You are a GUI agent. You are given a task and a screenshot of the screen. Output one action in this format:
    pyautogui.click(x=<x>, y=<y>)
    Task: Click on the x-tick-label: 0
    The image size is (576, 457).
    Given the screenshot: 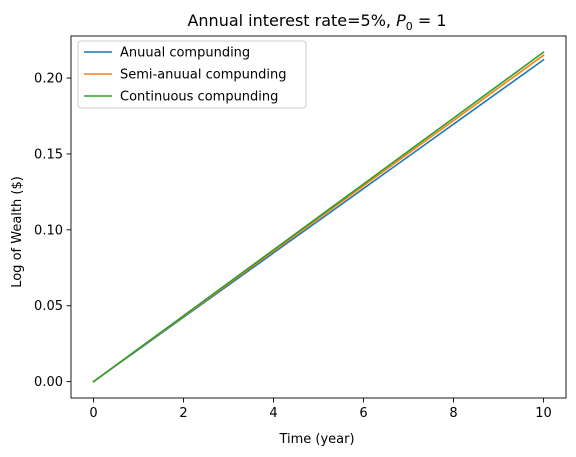 What is the action you would take?
    pyautogui.click(x=93, y=413)
    